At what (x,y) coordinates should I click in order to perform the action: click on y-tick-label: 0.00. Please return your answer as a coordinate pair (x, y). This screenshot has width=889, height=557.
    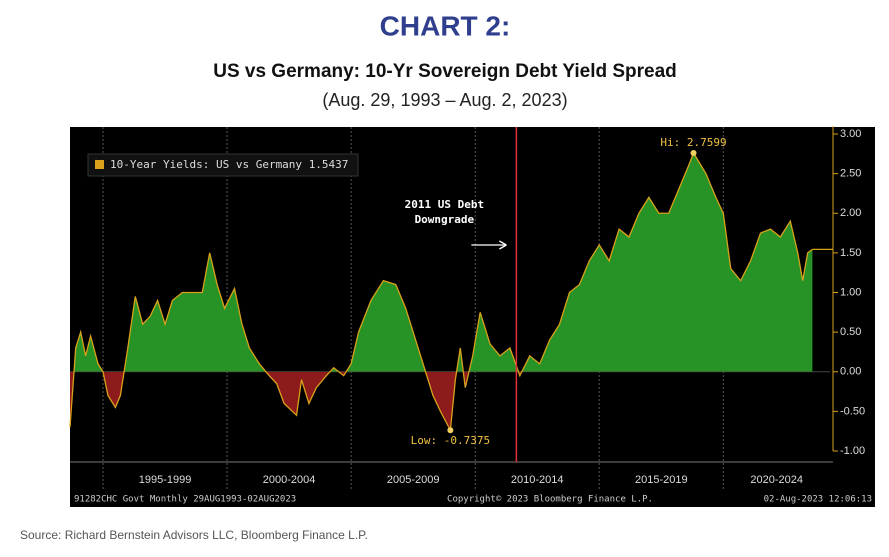
    Looking at the image, I should click on (850, 372).